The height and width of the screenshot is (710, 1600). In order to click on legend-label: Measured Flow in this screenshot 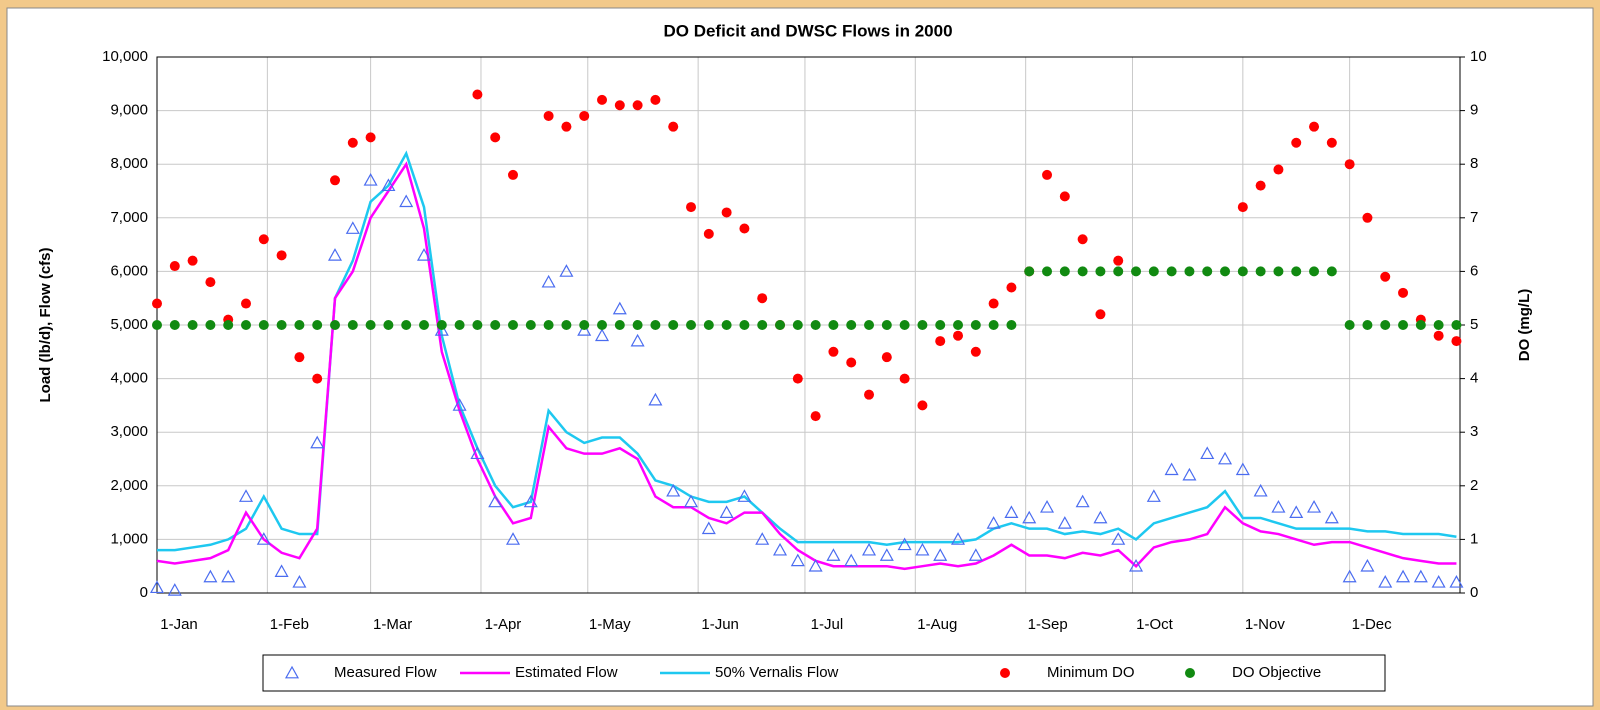, I will do `click(385, 672)`.